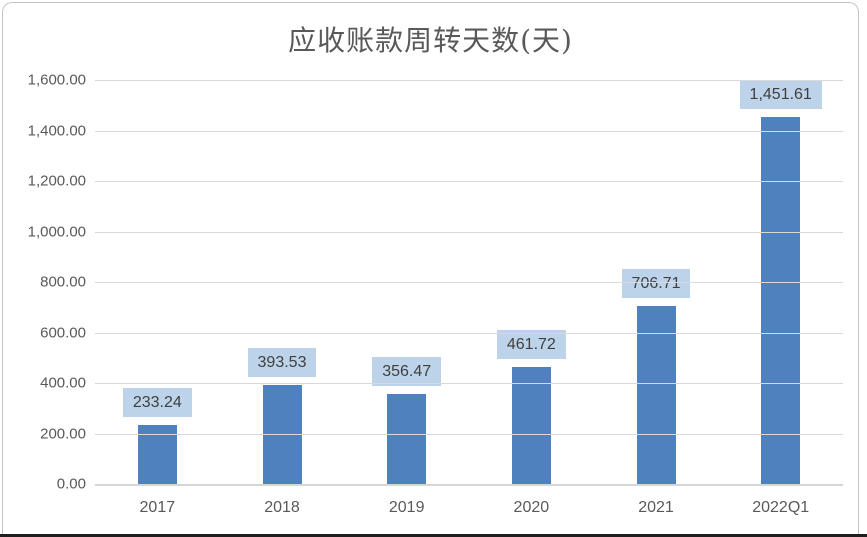 The image size is (867, 537). Describe the element at coordinates (531, 507) in the screenshot. I see `x-tick-label: 2020` at that location.